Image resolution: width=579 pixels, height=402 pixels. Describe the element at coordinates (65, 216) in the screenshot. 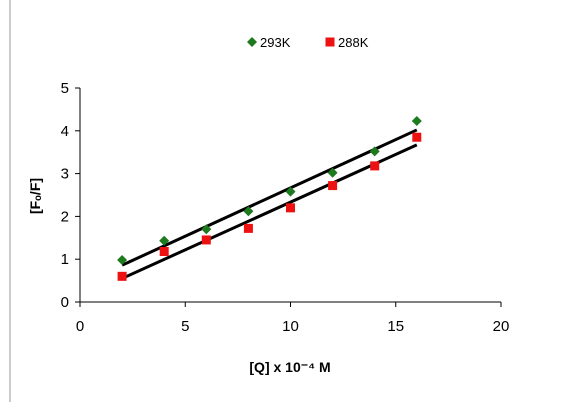

I see `y-tick-label: 2` at that location.